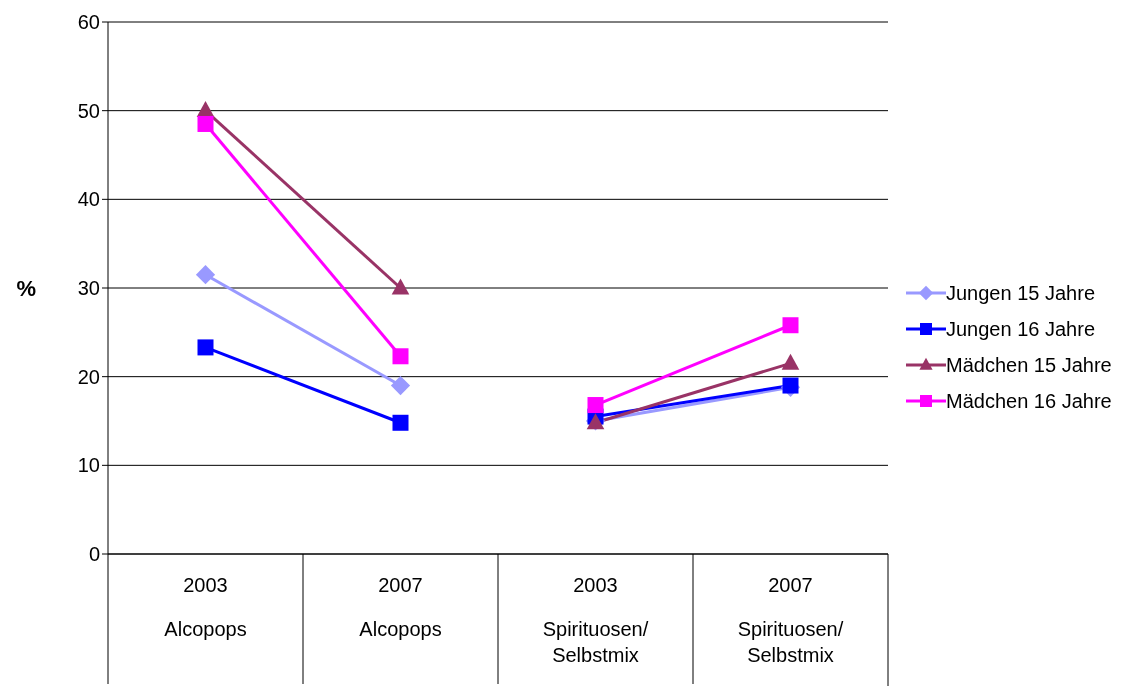 This screenshot has width=1138, height=686. I want to click on x-tick-label: 2007 Alcopops, so click(400, 607).